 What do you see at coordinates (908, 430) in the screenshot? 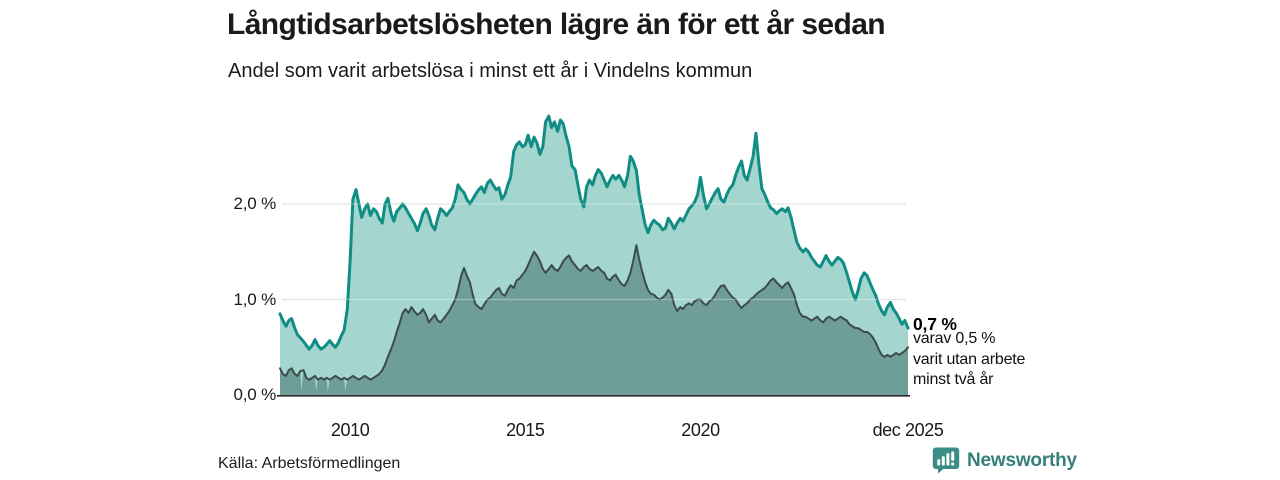
I see `x-tick-label: dec 2025` at bounding box center [908, 430].